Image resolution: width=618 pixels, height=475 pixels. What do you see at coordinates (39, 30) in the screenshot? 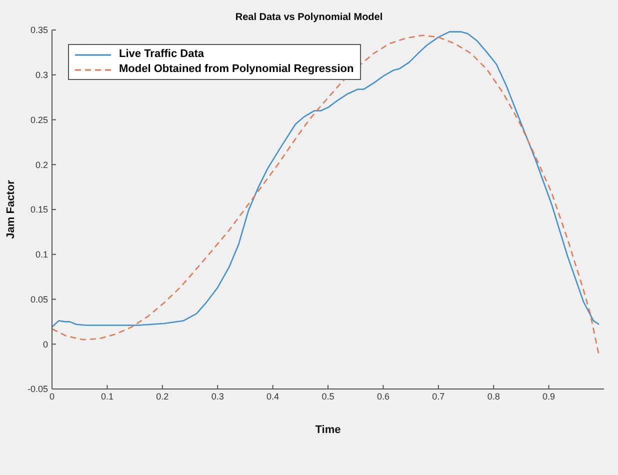
I see `y-tick-label: 0.35` at bounding box center [39, 30].